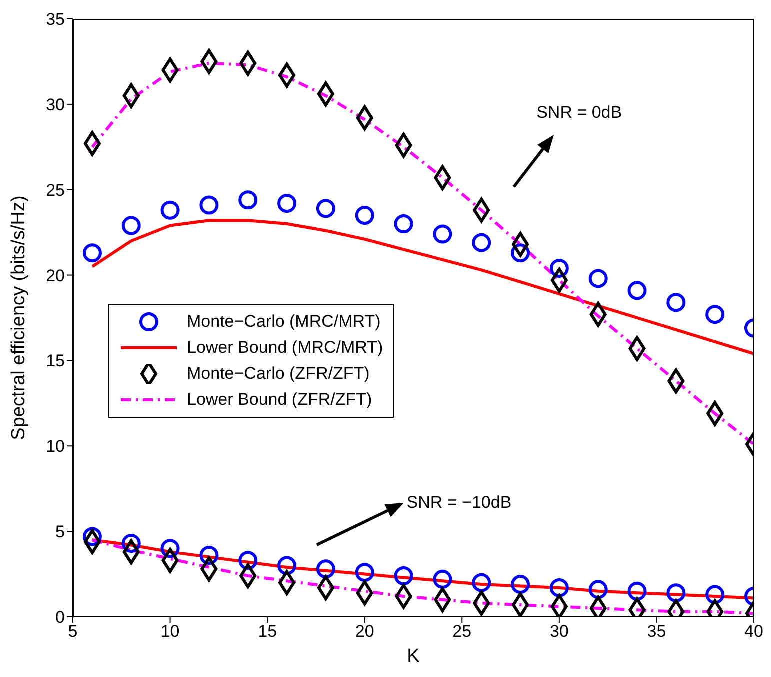  What do you see at coordinates (285, 348) in the screenshot?
I see `legend-label: Lower Bound (MRC/MRT)` at bounding box center [285, 348].